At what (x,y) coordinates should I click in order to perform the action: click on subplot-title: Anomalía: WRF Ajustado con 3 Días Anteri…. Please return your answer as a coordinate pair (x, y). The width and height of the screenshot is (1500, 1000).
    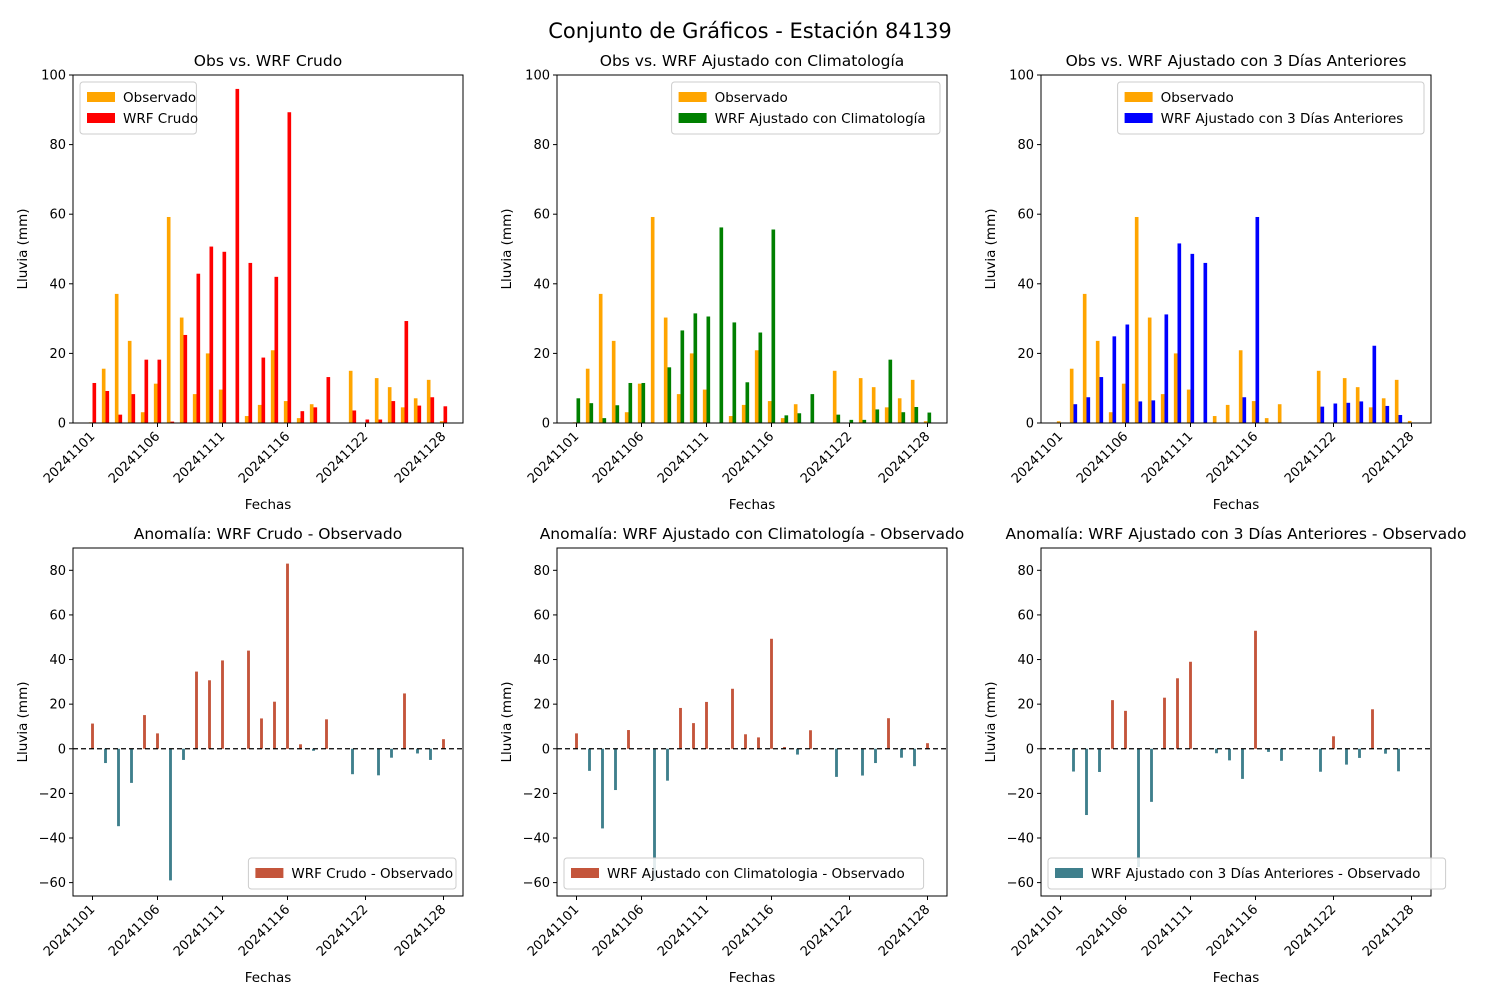
    Looking at the image, I should click on (1236, 534).